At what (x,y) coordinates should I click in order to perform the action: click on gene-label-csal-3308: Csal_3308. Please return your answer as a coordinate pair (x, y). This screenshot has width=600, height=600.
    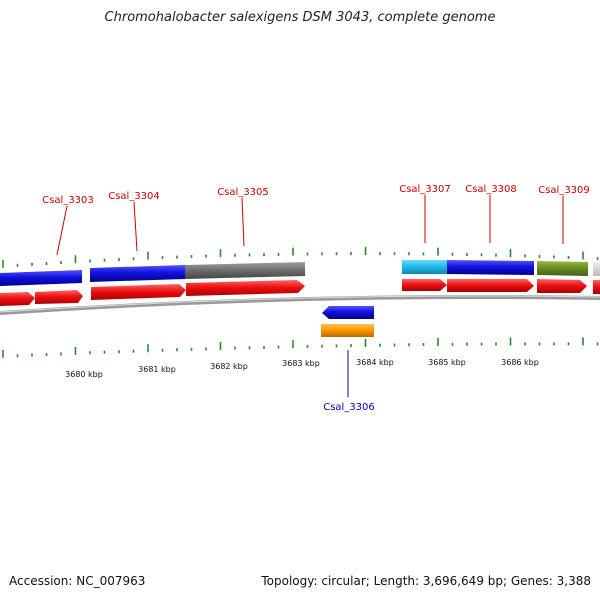
    Looking at the image, I should click on (491, 189).